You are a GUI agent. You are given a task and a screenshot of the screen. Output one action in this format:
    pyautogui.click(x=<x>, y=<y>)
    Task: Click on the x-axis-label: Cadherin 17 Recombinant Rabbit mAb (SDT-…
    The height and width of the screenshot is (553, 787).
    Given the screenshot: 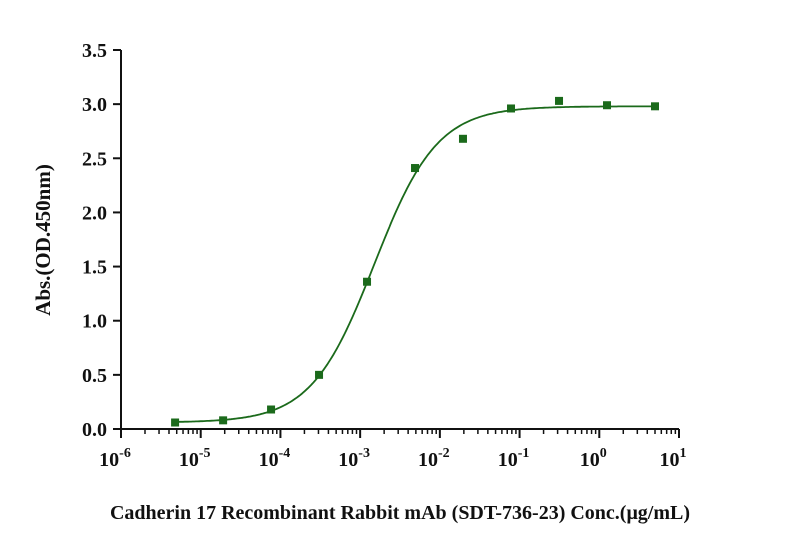 What is the action you would take?
    pyautogui.click(x=400, y=513)
    